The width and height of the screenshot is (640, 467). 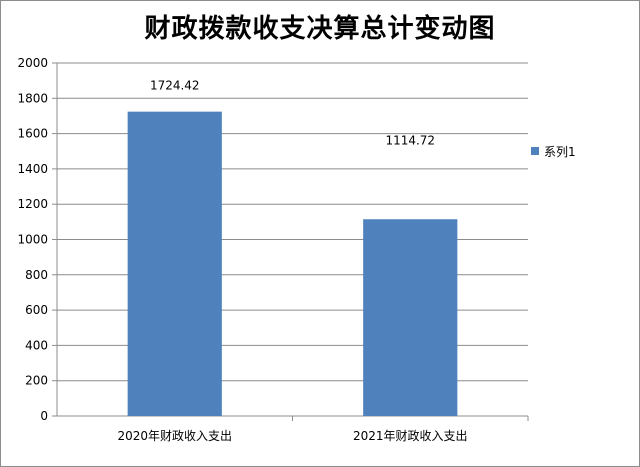 What do you see at coordinates (32, 204) in the screenshot?
I see `y-tick-label: 1200` at bounding box center [32, 204].